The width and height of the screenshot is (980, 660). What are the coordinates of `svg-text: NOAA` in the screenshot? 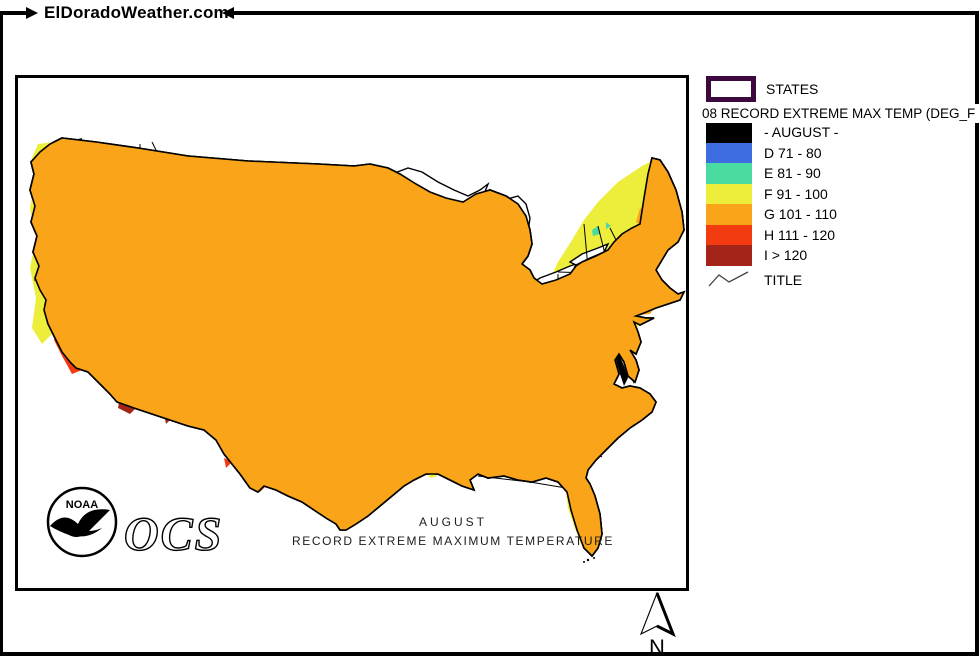 It's located at (82, 505).